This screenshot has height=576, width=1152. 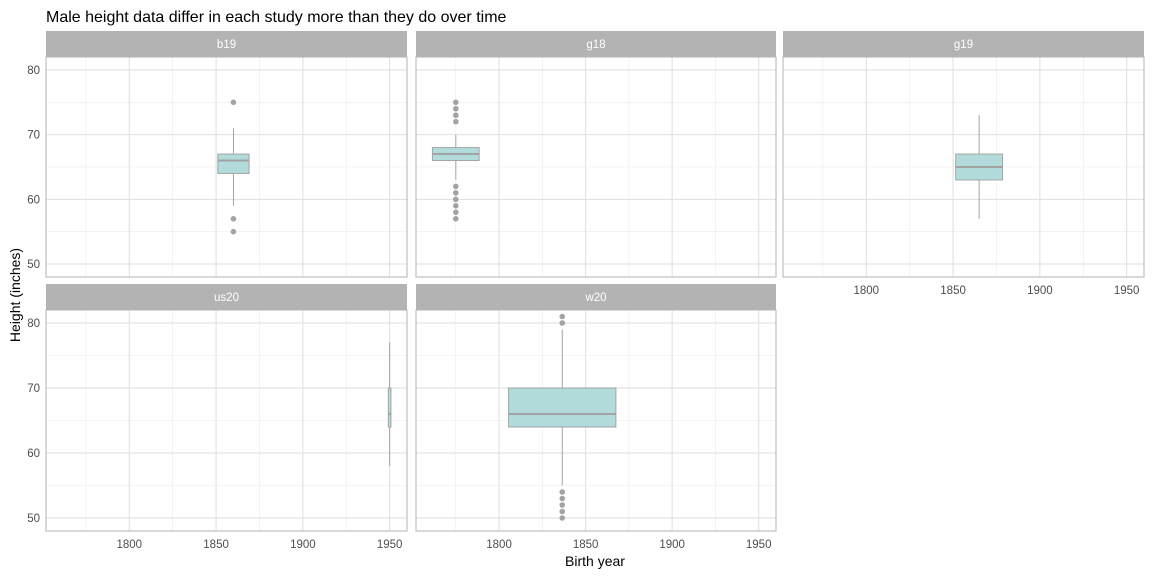 I want to click on facet-strip-label: us20, so click(x=226, y=298).